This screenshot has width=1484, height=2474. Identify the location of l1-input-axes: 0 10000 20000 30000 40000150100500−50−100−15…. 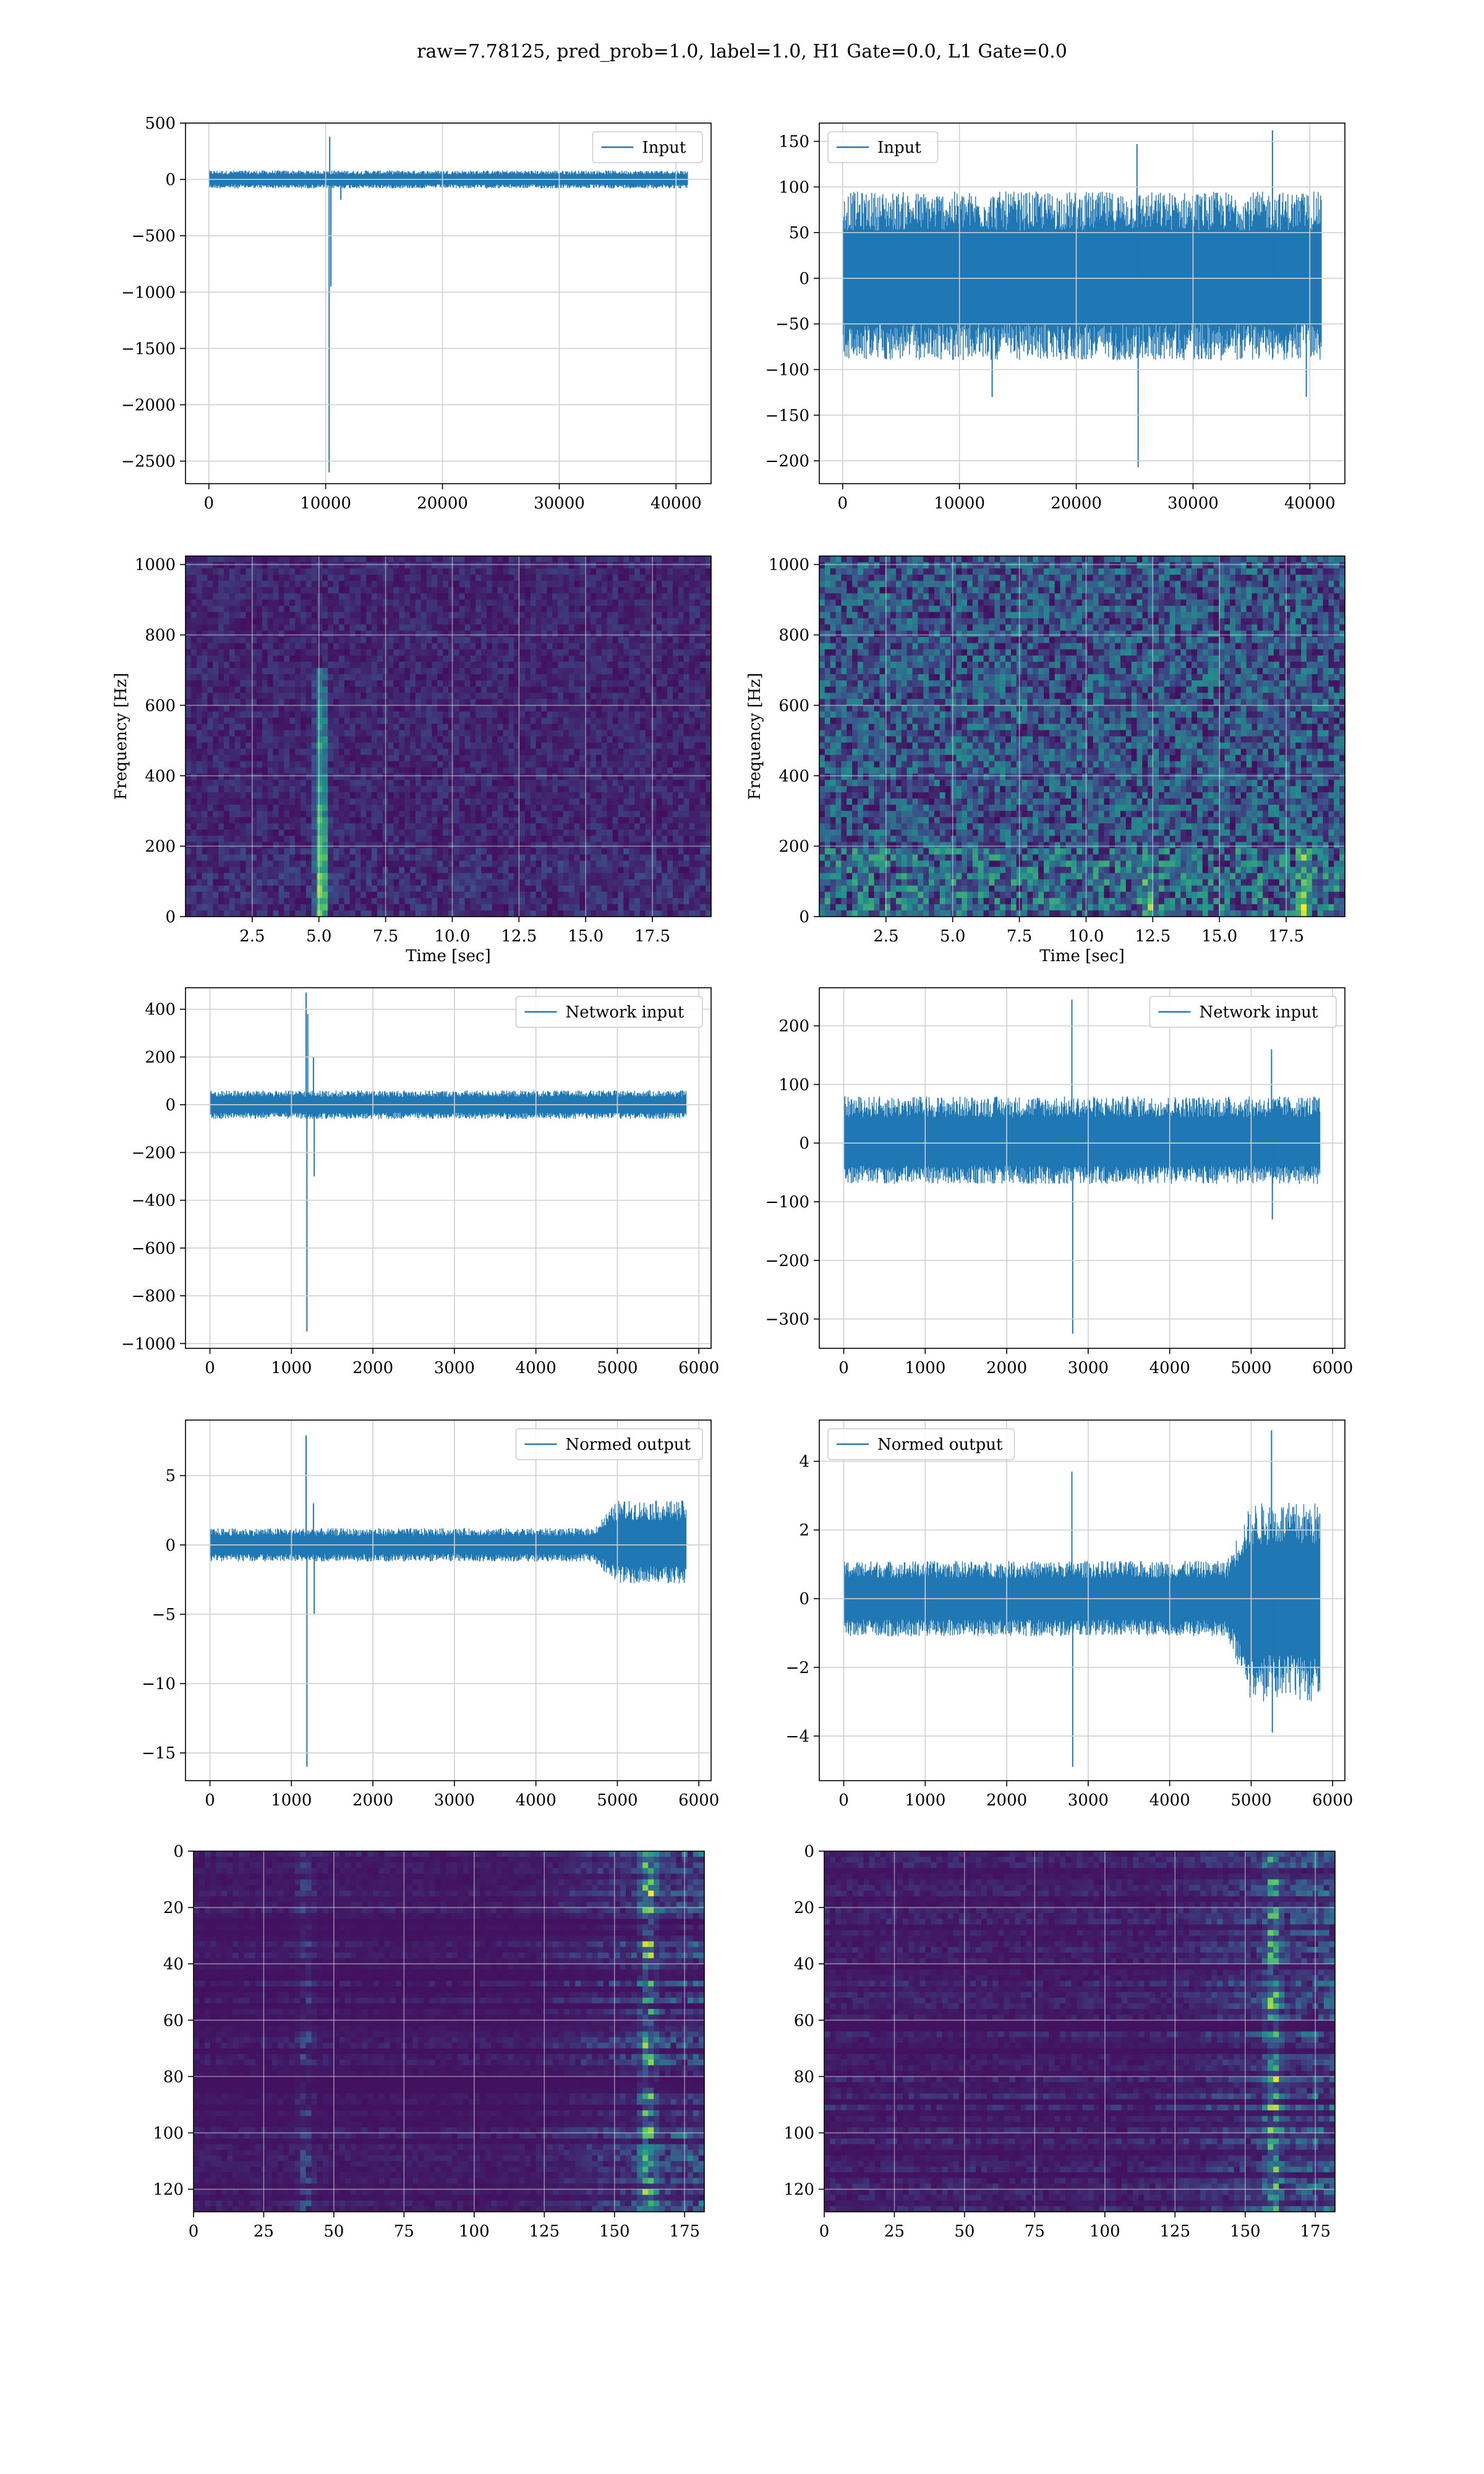
(1055, 318).